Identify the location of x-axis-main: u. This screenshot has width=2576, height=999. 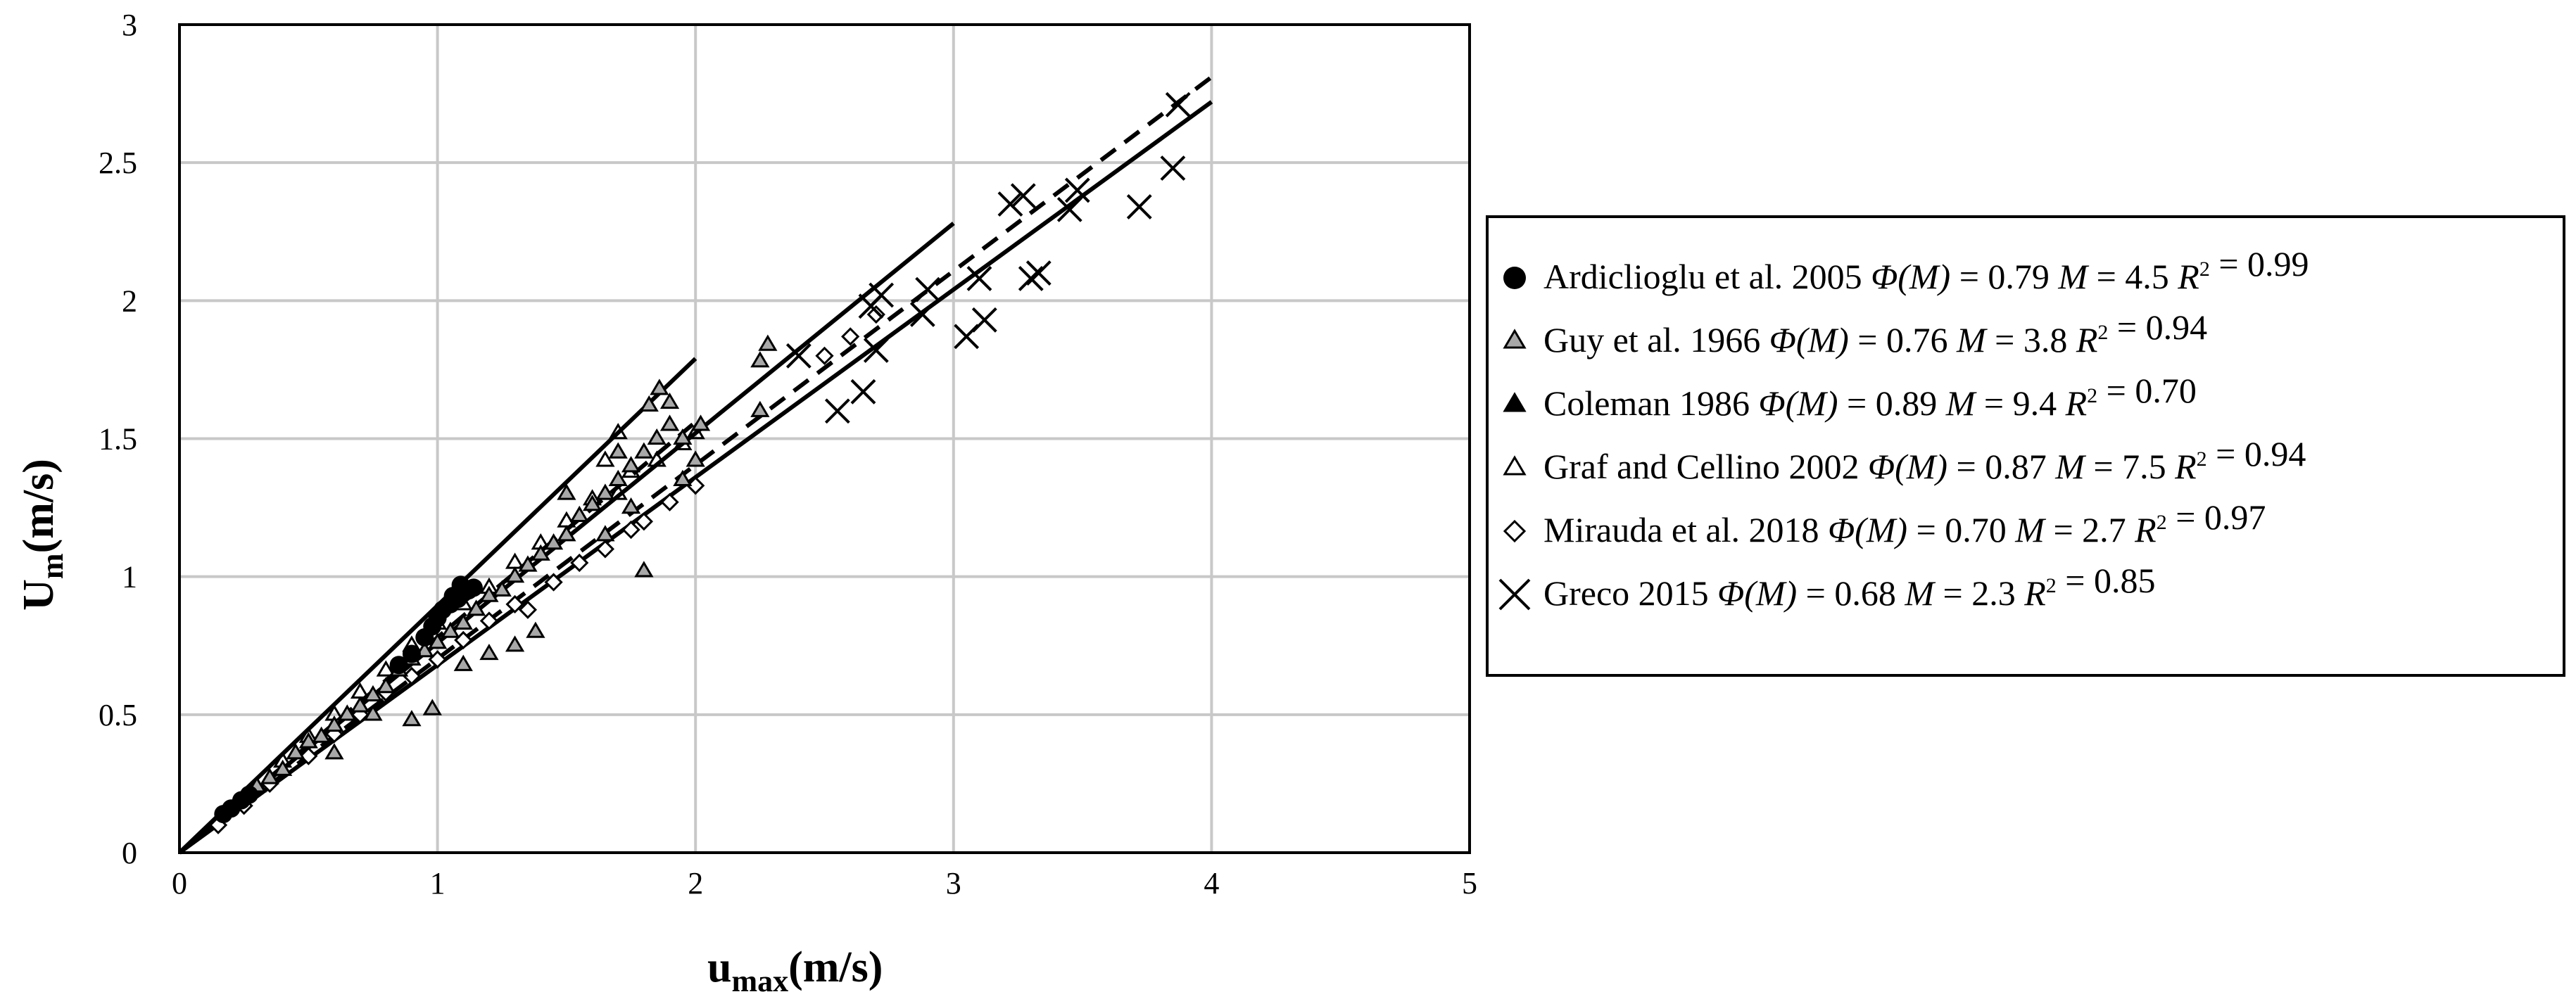
(719, 967).